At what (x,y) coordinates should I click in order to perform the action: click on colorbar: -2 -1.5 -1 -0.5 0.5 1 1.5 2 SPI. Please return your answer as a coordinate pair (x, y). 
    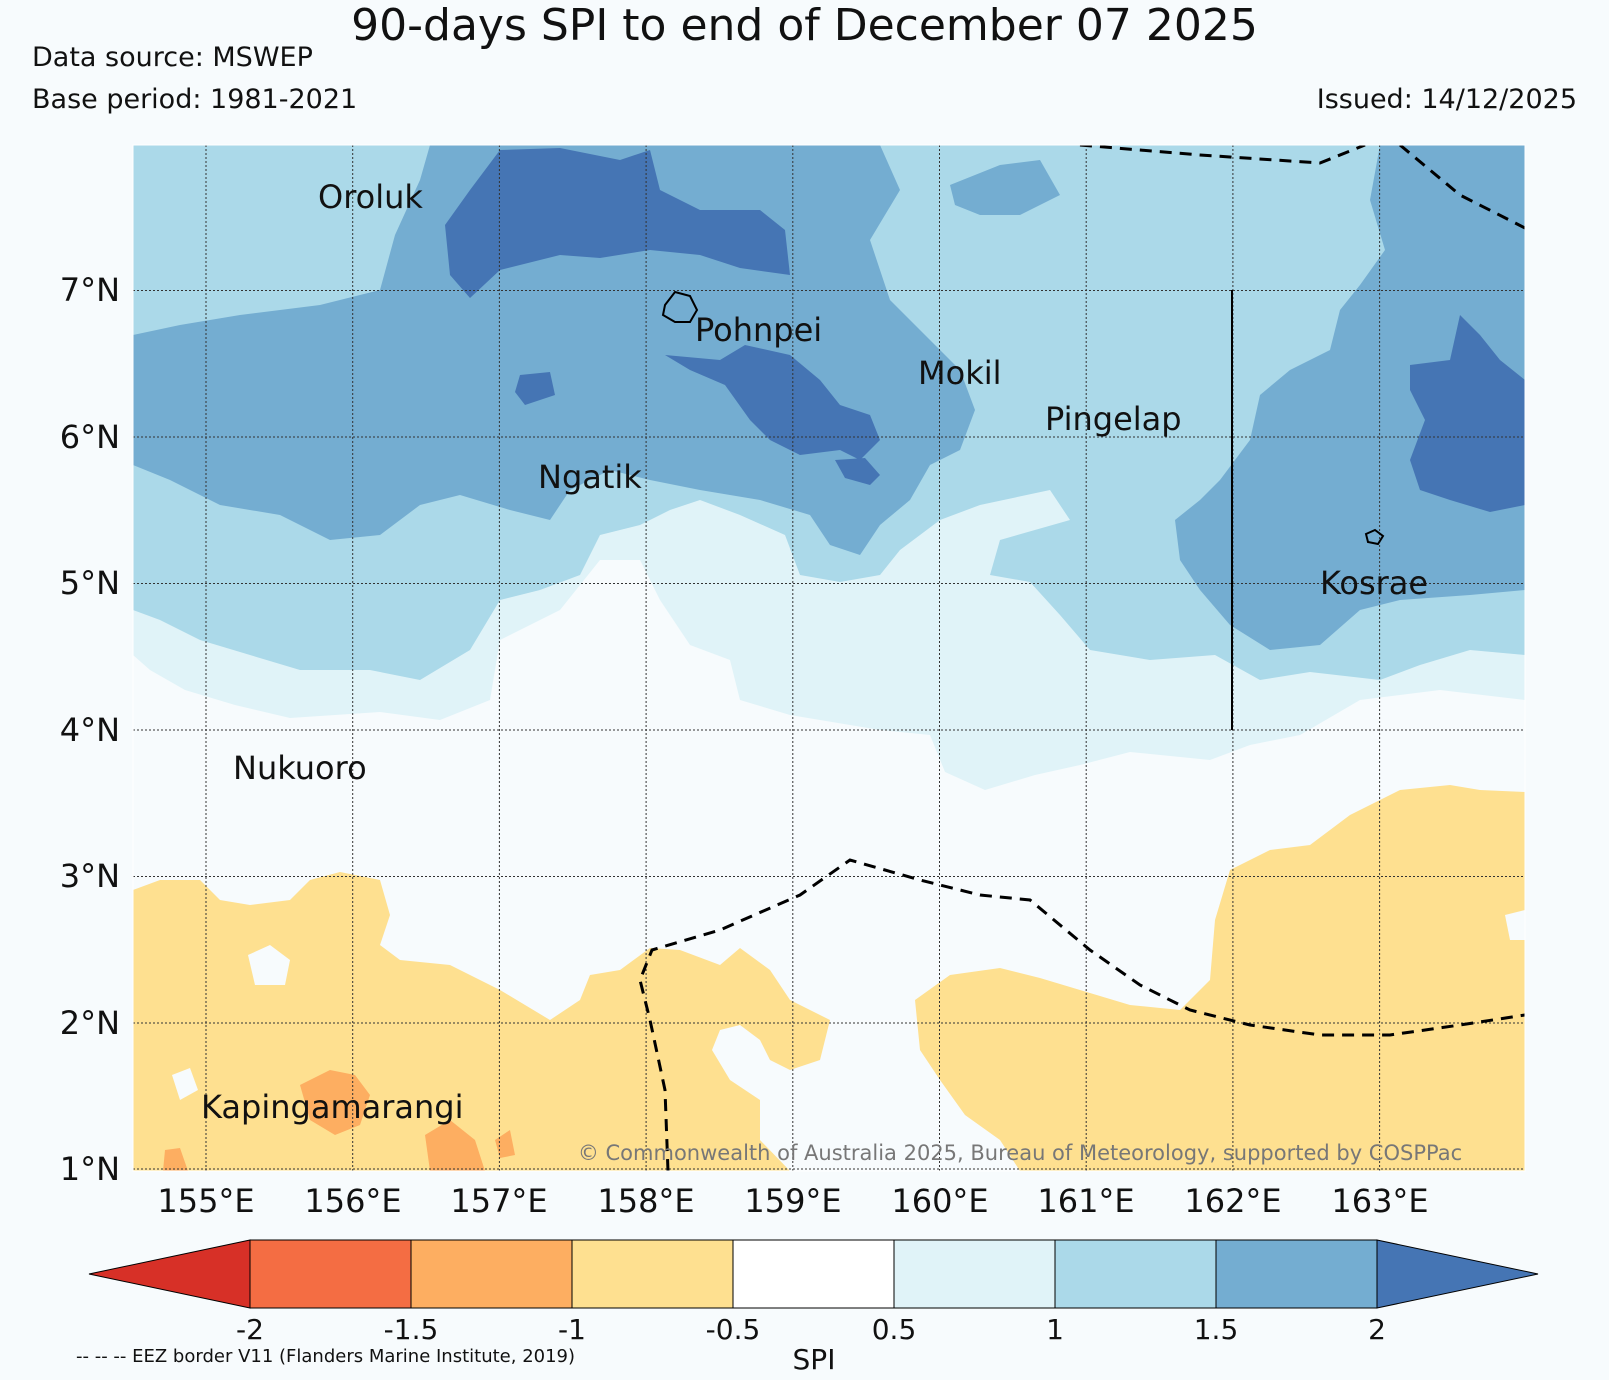
    Looking at the image, I should click on (813, 1307).